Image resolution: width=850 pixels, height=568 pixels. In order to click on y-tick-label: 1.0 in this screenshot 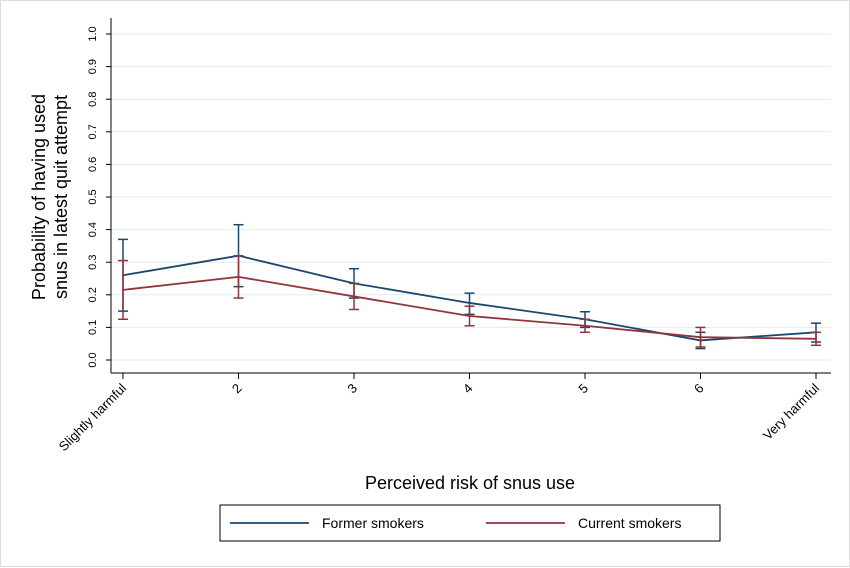, I will do `click(93, 33)`.